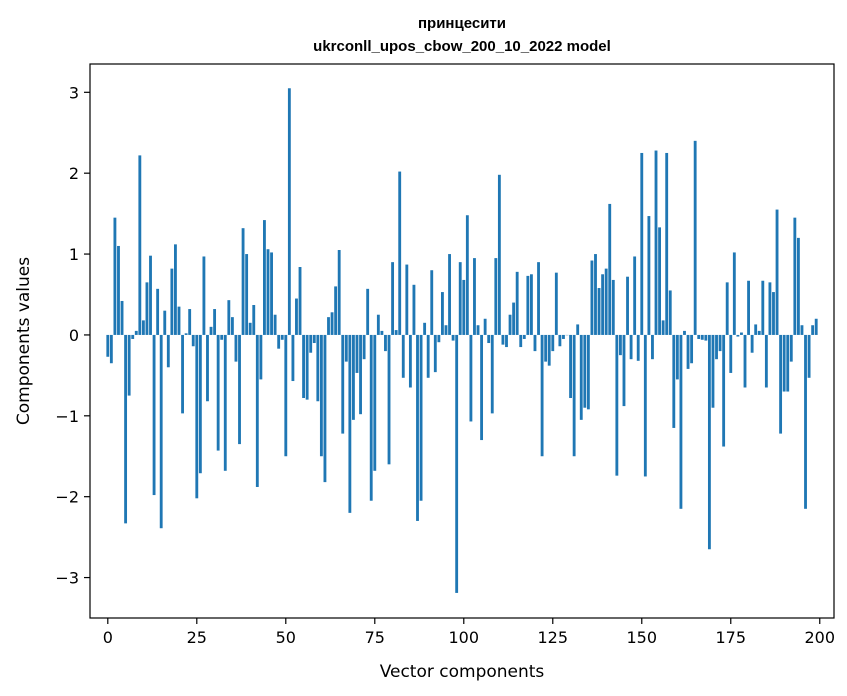 This screenshot has height=696, width=847. Describe the element at coordinates (462, 46) in the screenshot. I see `chart-title-line2: ukrconll_upos_cbow_200_10_2022 model` at that location.